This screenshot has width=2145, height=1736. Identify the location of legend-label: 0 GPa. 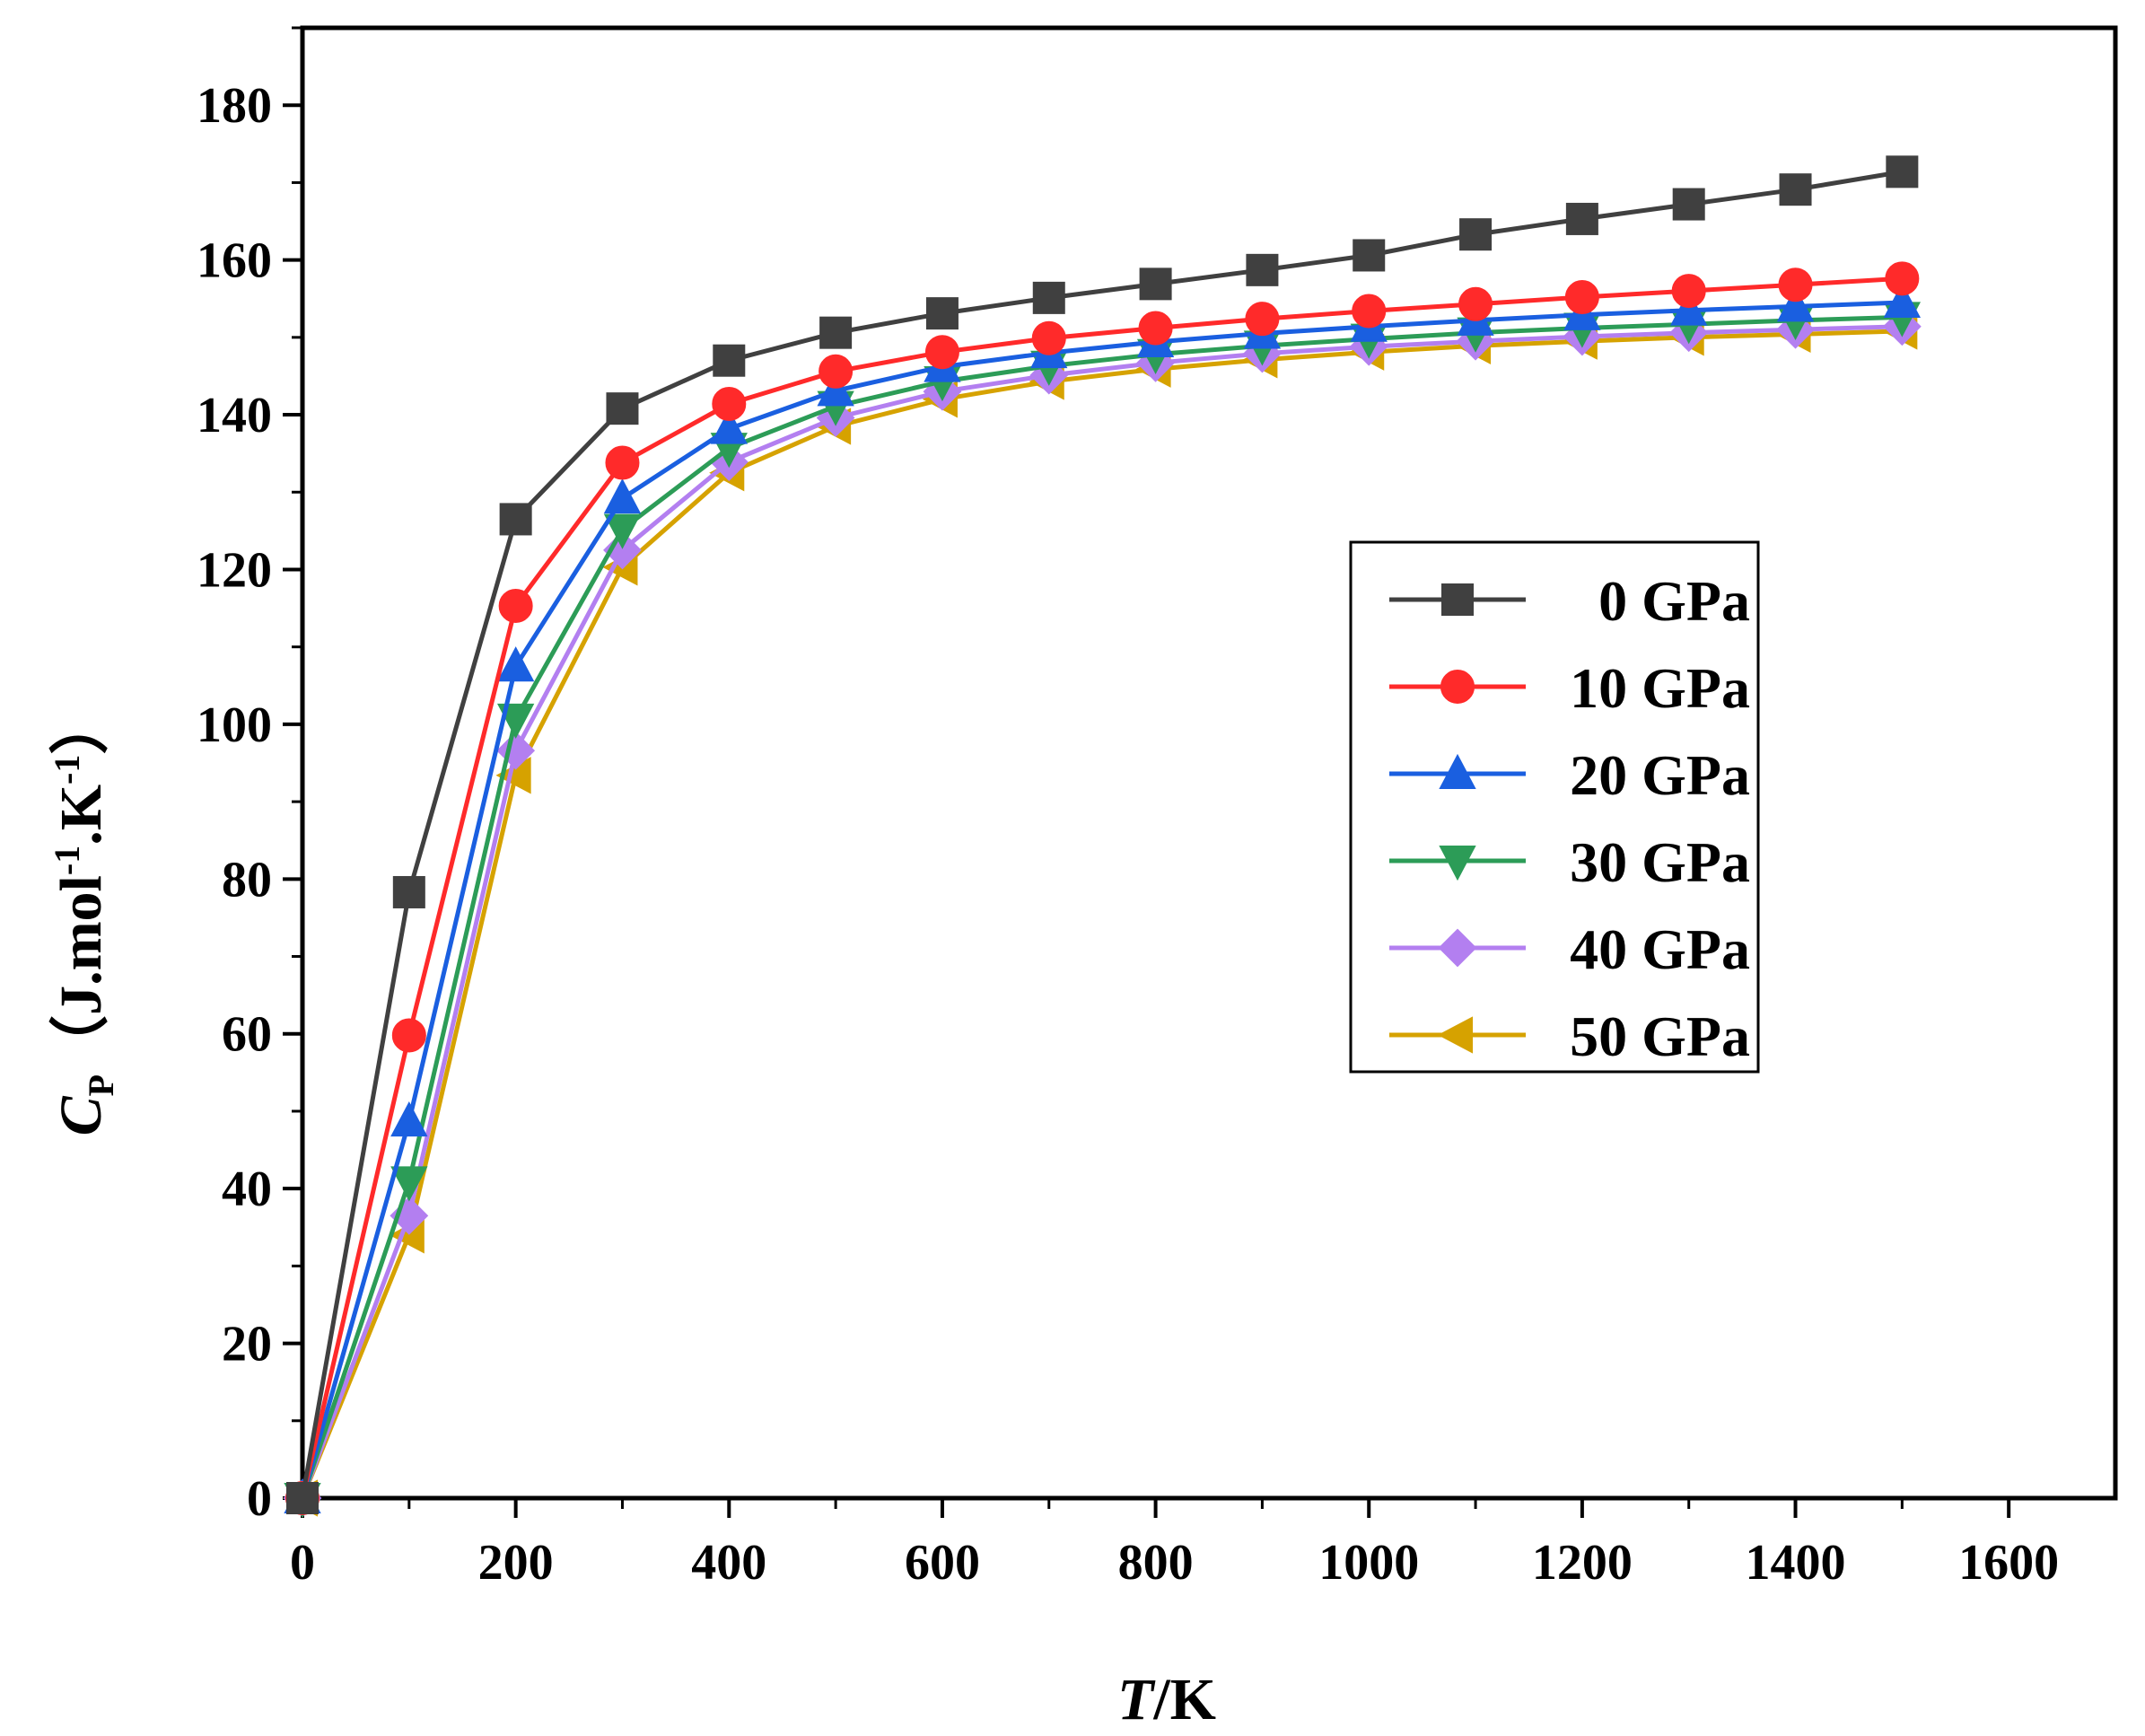
(1674, 601).